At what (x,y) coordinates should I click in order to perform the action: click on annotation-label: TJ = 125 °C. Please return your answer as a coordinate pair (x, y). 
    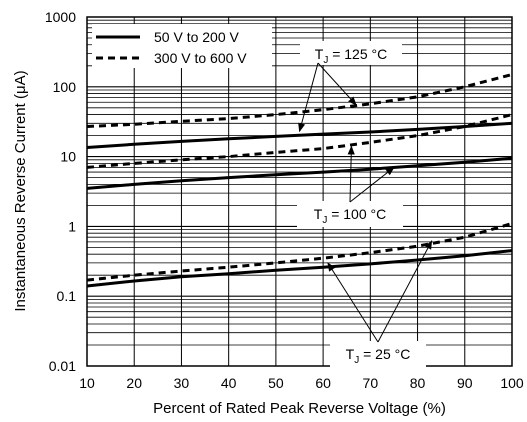
    Looking at the image, I should click on (351, 56).